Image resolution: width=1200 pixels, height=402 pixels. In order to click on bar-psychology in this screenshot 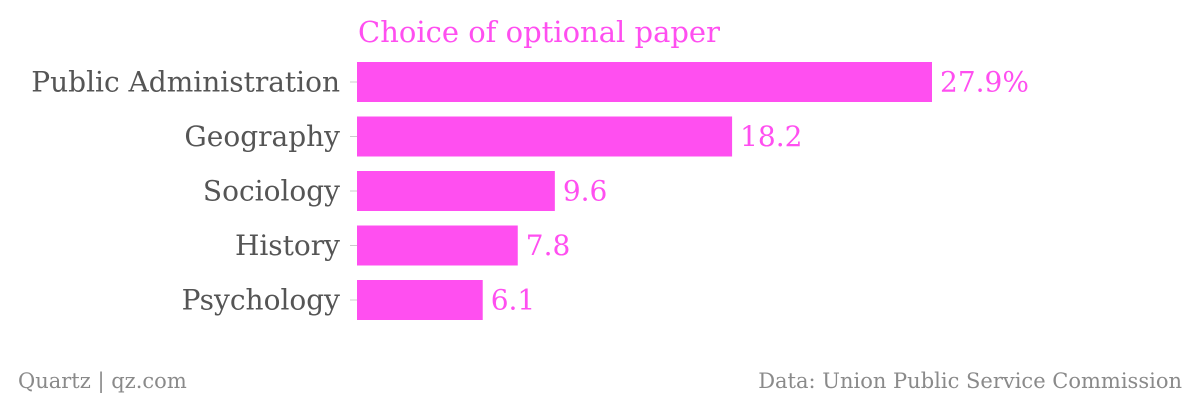, I will do `click(420, 300)`.